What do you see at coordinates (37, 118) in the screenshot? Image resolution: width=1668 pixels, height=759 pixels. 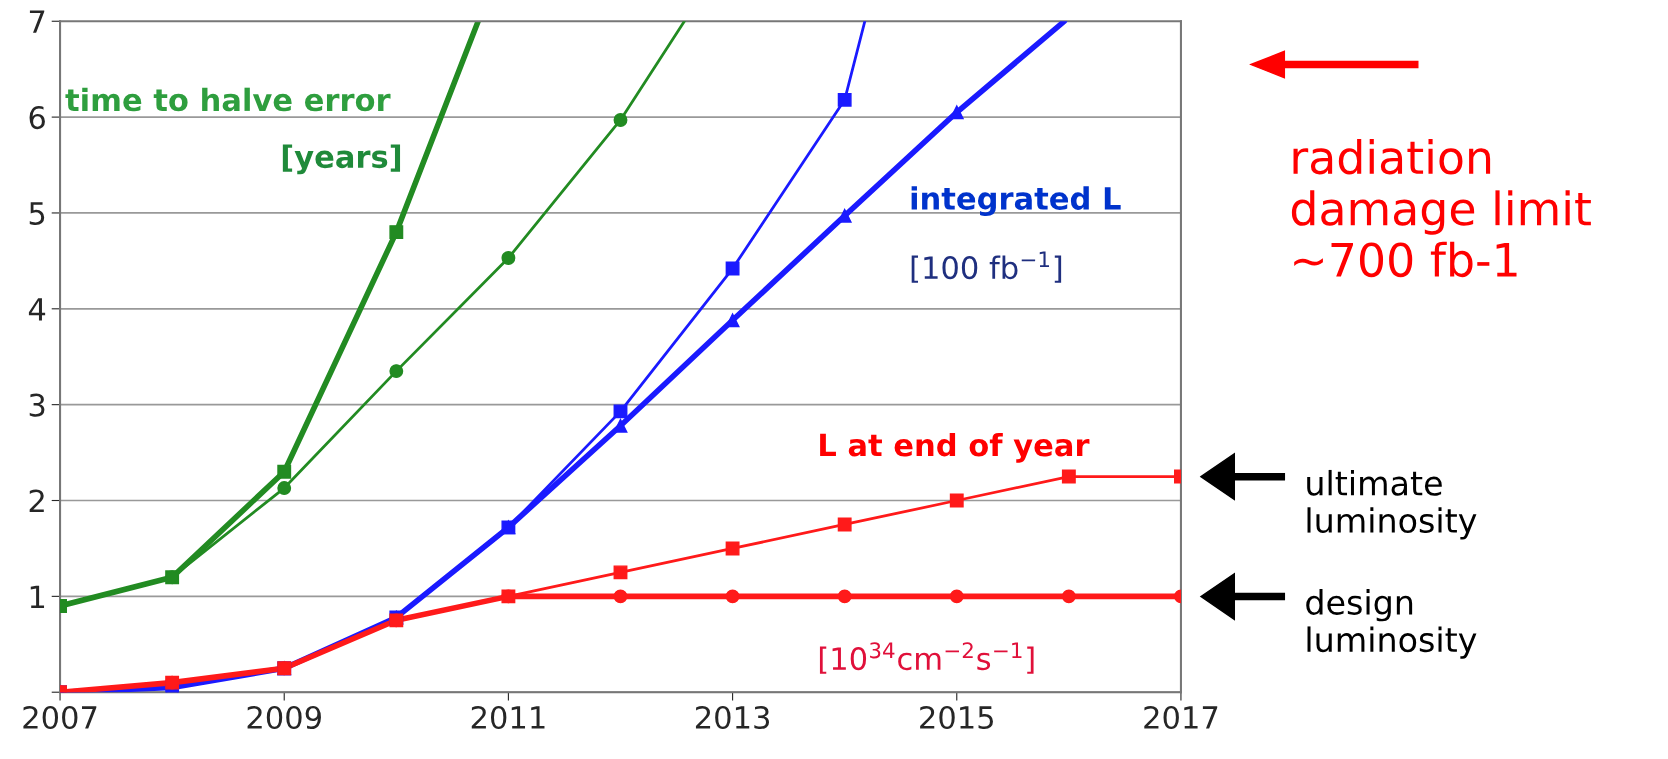 I see `y-tick-label: 6` at bounding box center [37, 118].